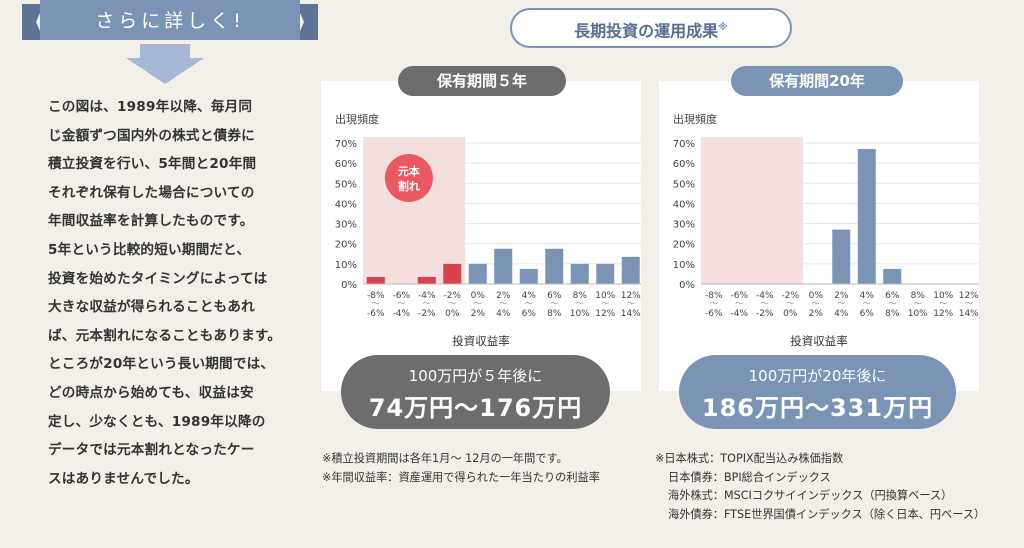  I want to click on result-20y-range: 186万円〜331万円, so click(817, 408).